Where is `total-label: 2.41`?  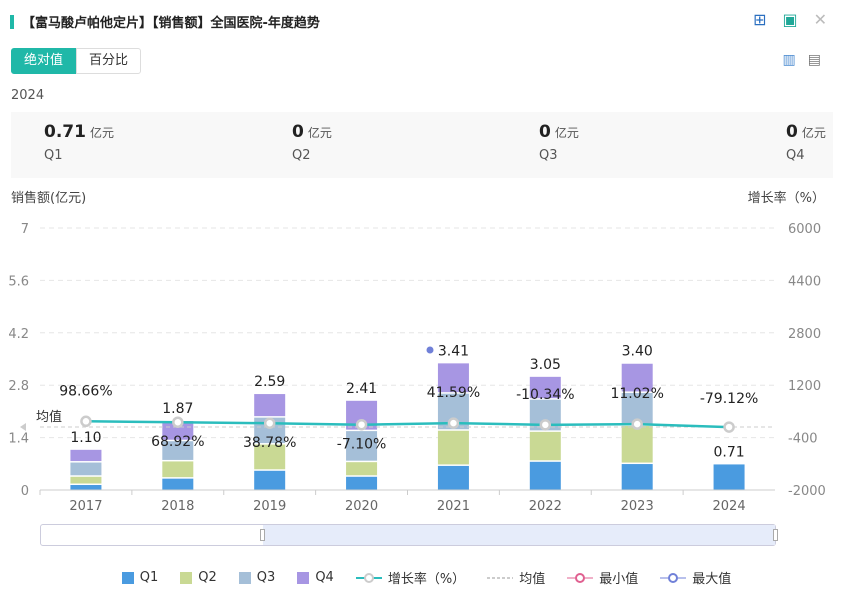 total-label: 2.41 is located at coordinates (361, 389).